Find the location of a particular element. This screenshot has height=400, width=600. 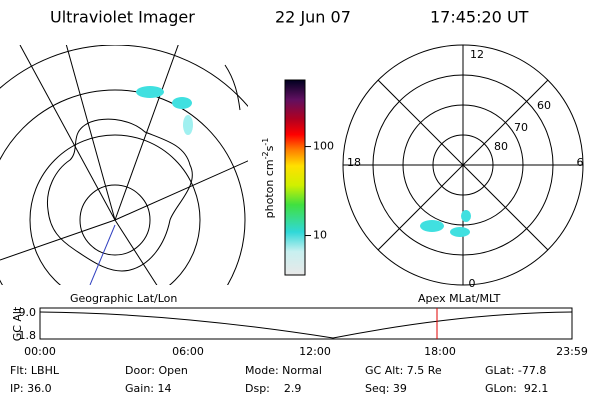

unit-part: -2 is located at coordinates (265, 155).